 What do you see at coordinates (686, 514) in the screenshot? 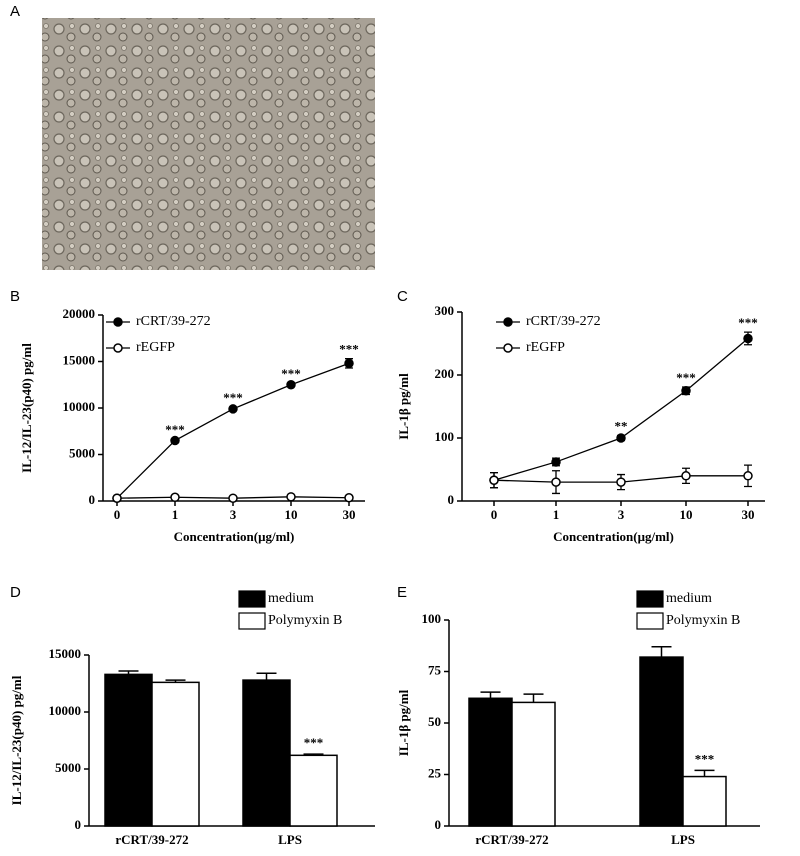
I see `x-tick-label: 10` at bounding box center [686, 514].